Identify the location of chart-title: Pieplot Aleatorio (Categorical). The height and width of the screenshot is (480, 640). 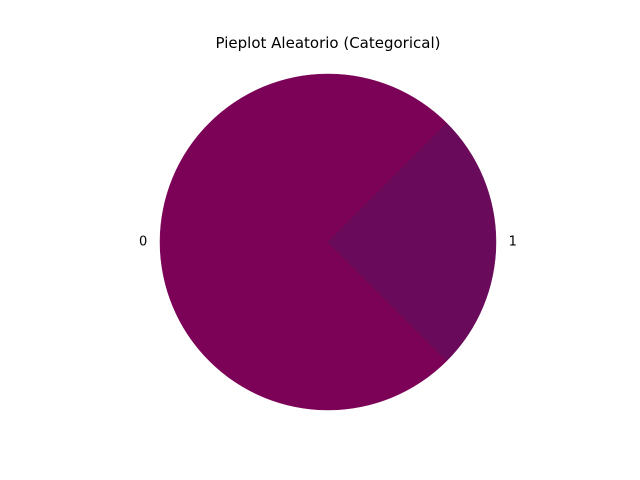
(328, 43).